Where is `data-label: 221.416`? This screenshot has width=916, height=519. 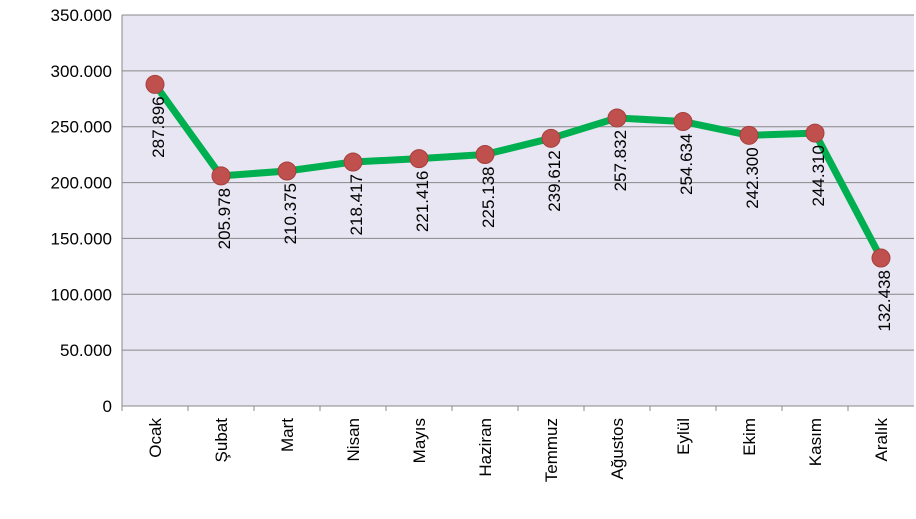 data-label: 221.416 is located at coordinates (422, 201).